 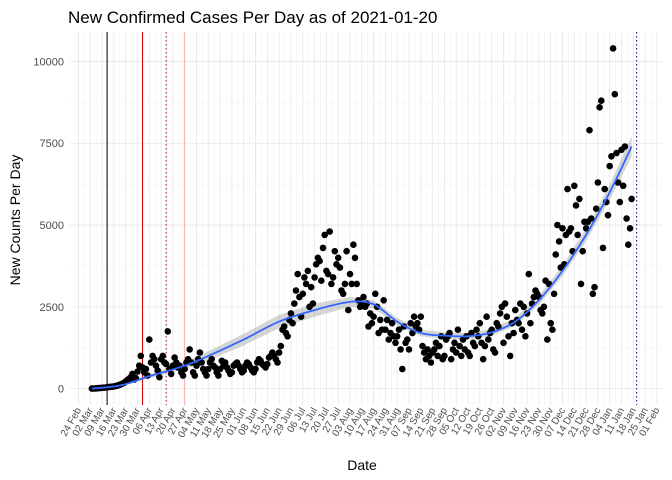 I want to click on y-axis-ticks: 0 2500 5000 7500 10000, so click(x=48, y=225).